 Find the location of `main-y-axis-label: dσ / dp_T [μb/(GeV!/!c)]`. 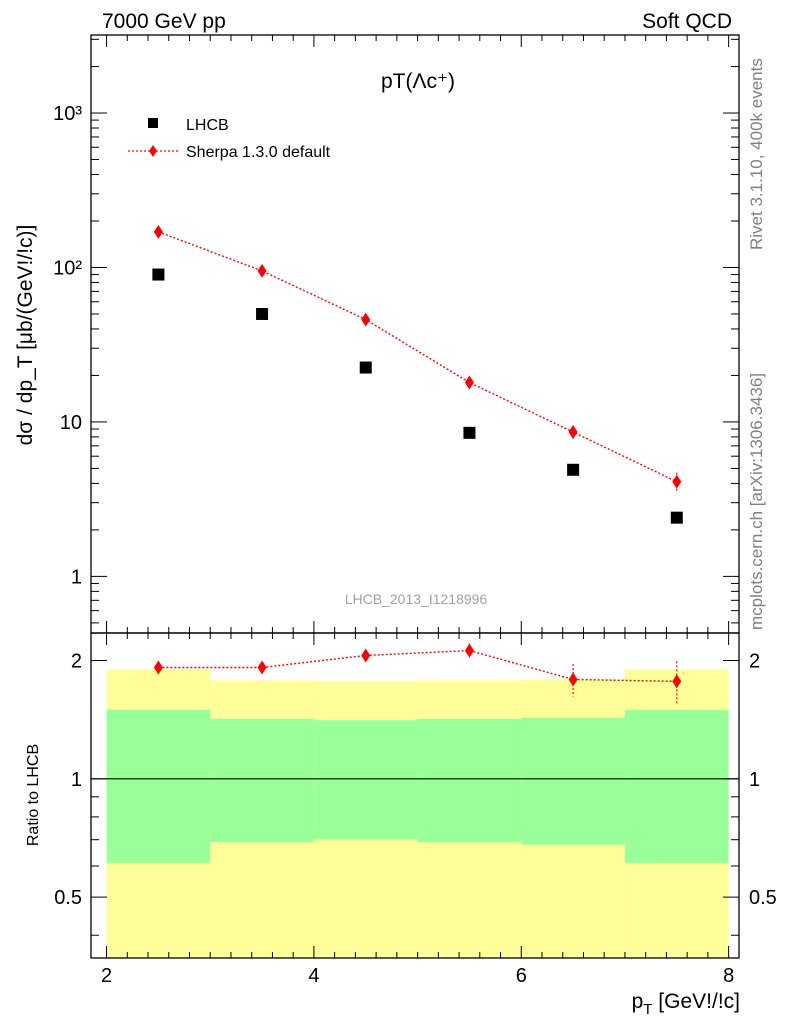

main-y-axis-label: dσ / dp_T [μb/(GeV!/!c)] is located at coordinates (25, 335).